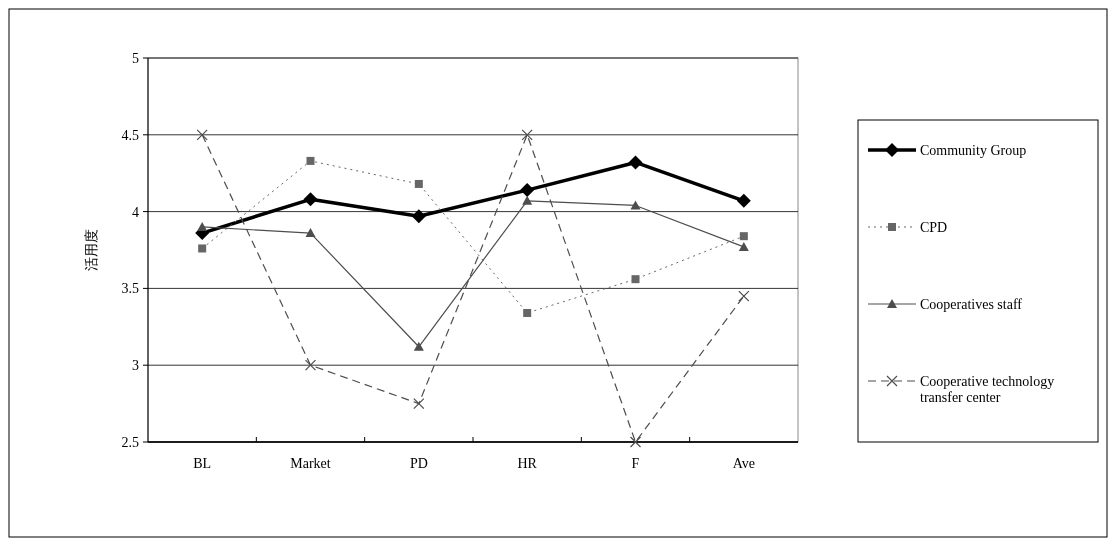  What do you see at coordinates (130, 289) in the screenshot?
I see `y-tick-label: 3.5` at bounding box center [130, 289].